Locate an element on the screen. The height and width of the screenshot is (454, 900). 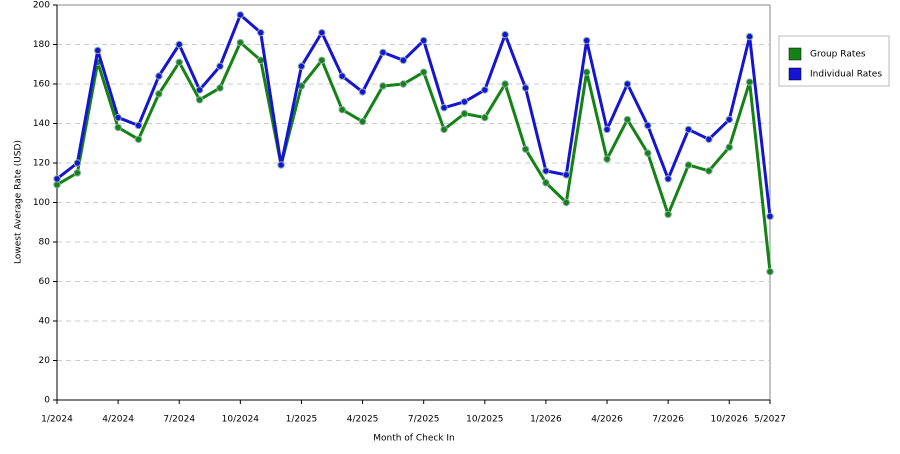
x-tick-label: 7/2025 is located at coordinates (424, 420).